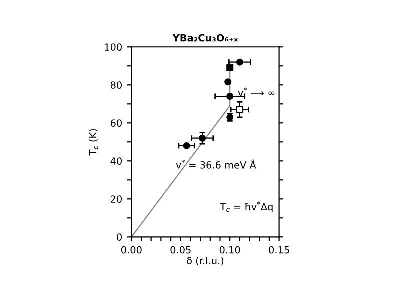 This screenshot has height=308, width=399. I want to click on x-axis-title: δ (r.l.u.), so click(205, 261).